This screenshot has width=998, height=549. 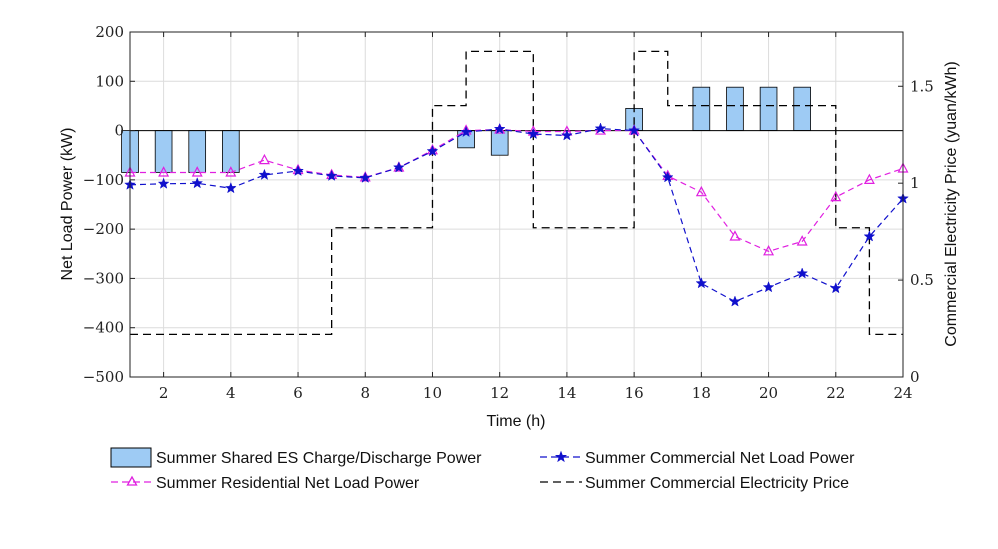 I want to click on x-tick-label: 2, so click(x=164, y=393).